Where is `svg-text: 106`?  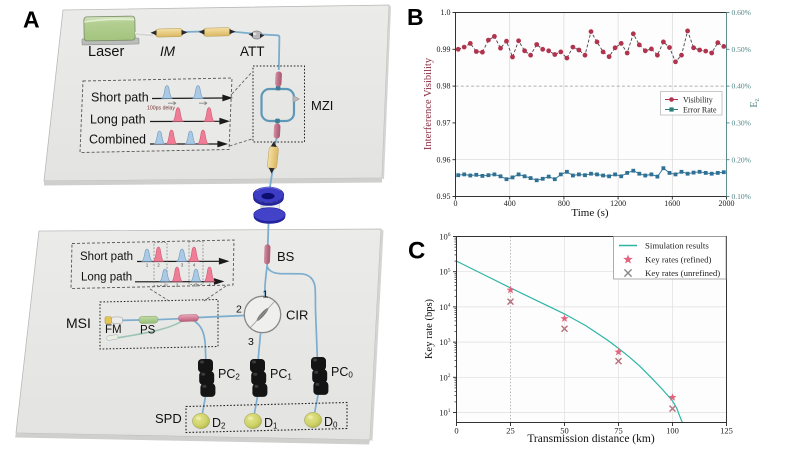 svg-text: 106 is located at coordinates (445, 237).